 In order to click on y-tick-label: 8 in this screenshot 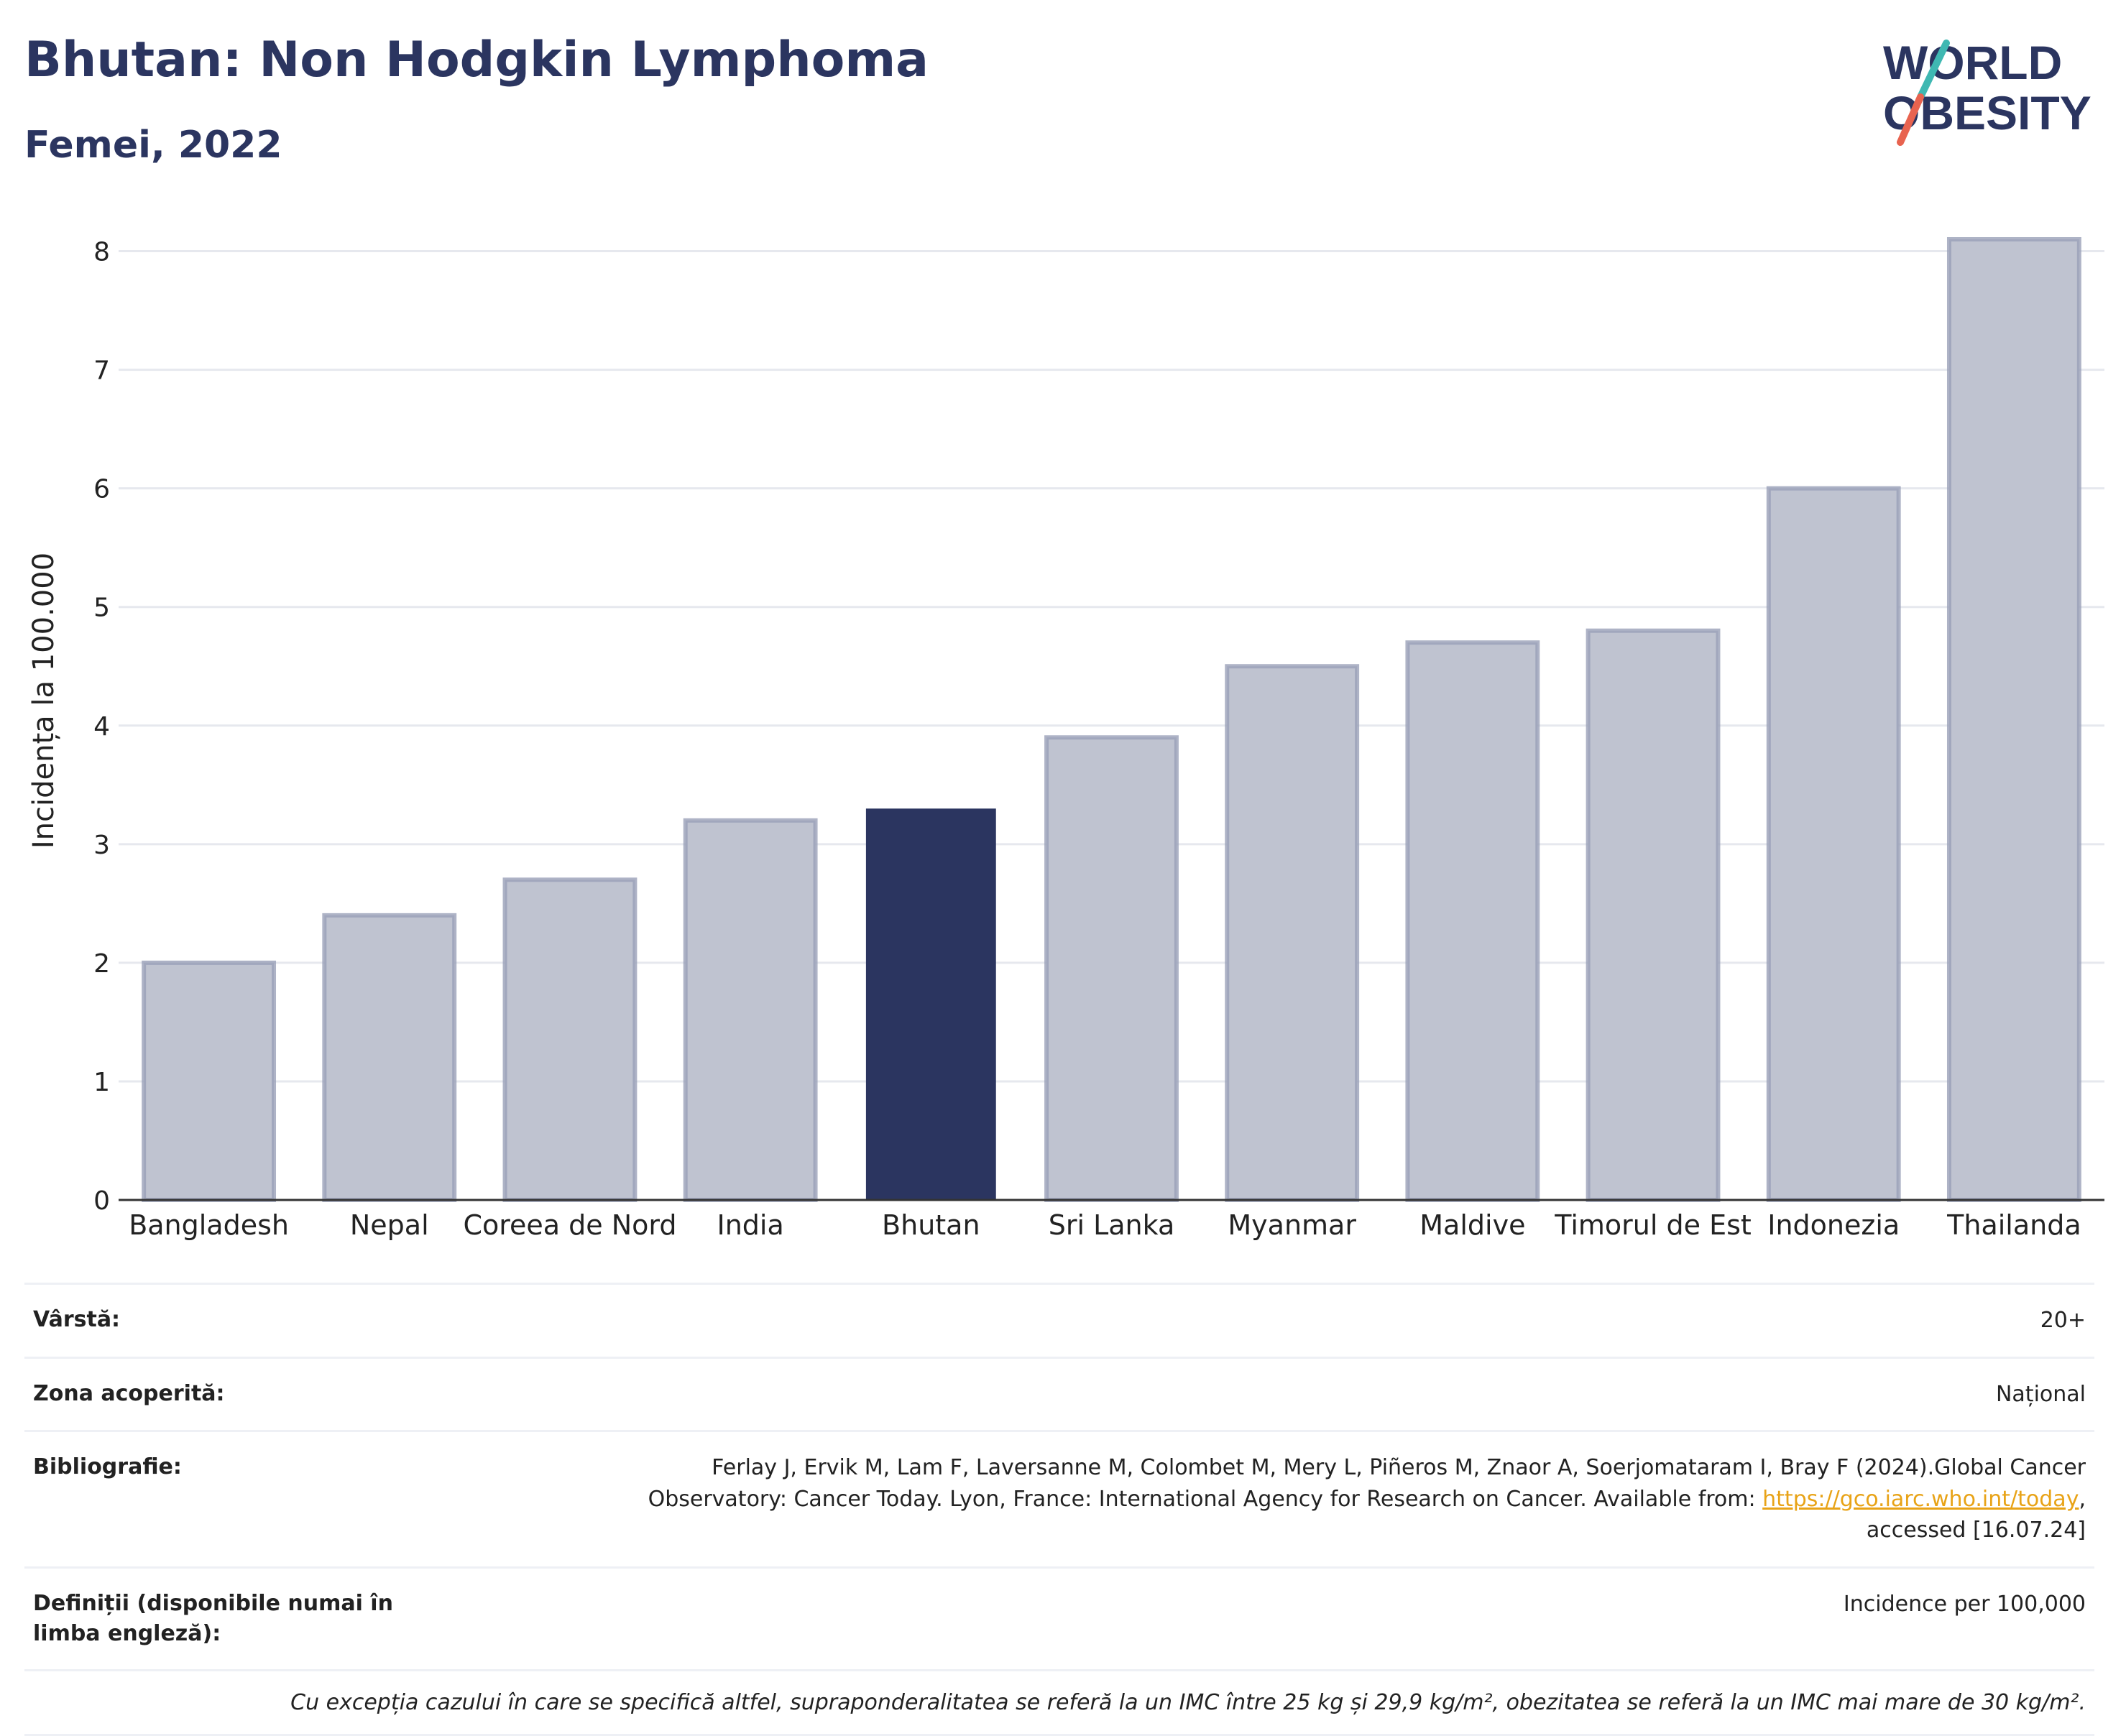, I will do `click(101, 252)`.